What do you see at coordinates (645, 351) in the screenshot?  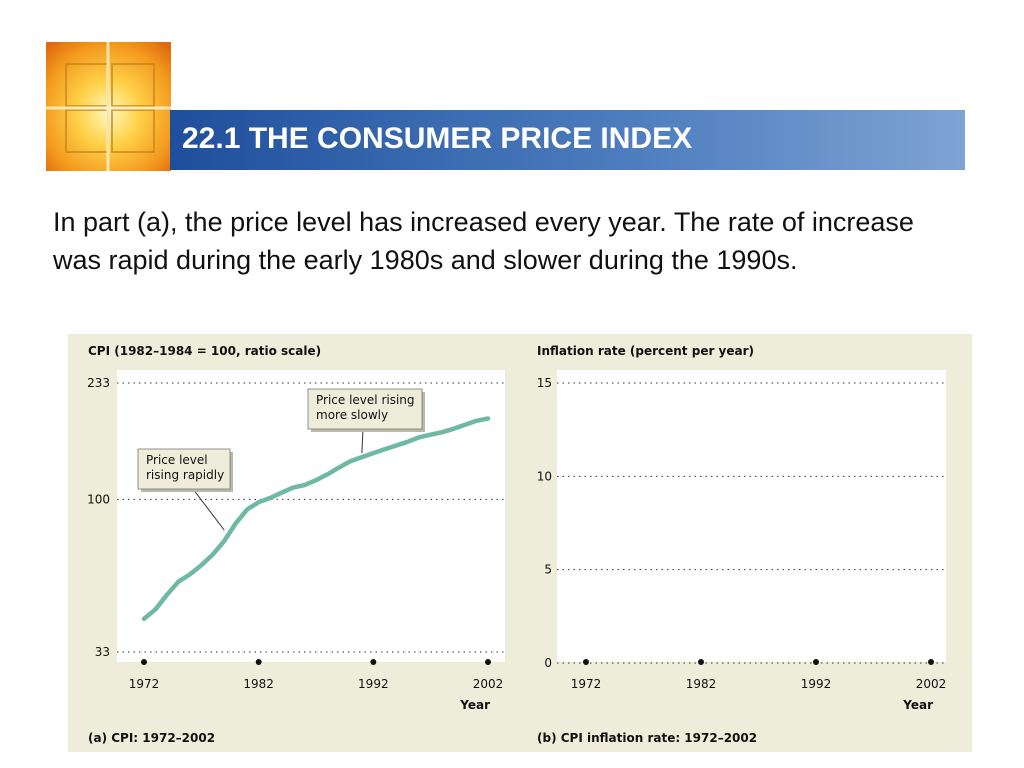 I see `chart-title: Inflation rate (percent per year)` at bounding box center [645, 351].